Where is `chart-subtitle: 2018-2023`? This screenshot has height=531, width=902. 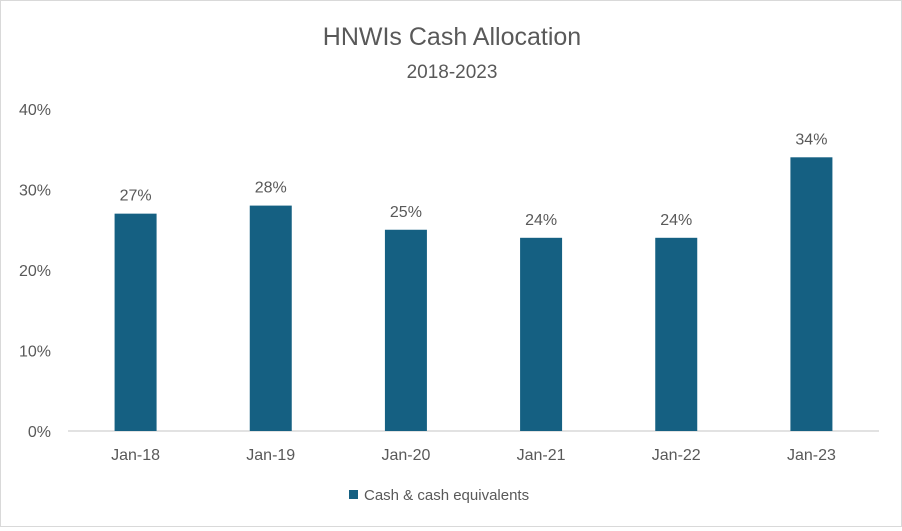 chart-subtitle: 2018-2023 is located at coordinates (452, 72).